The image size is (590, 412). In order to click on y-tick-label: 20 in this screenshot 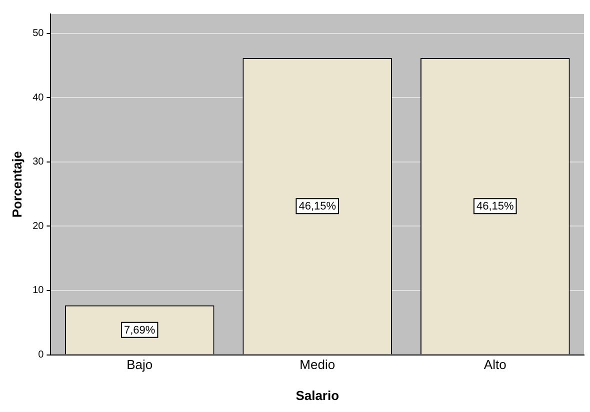, I will do `click(38, 226)`.